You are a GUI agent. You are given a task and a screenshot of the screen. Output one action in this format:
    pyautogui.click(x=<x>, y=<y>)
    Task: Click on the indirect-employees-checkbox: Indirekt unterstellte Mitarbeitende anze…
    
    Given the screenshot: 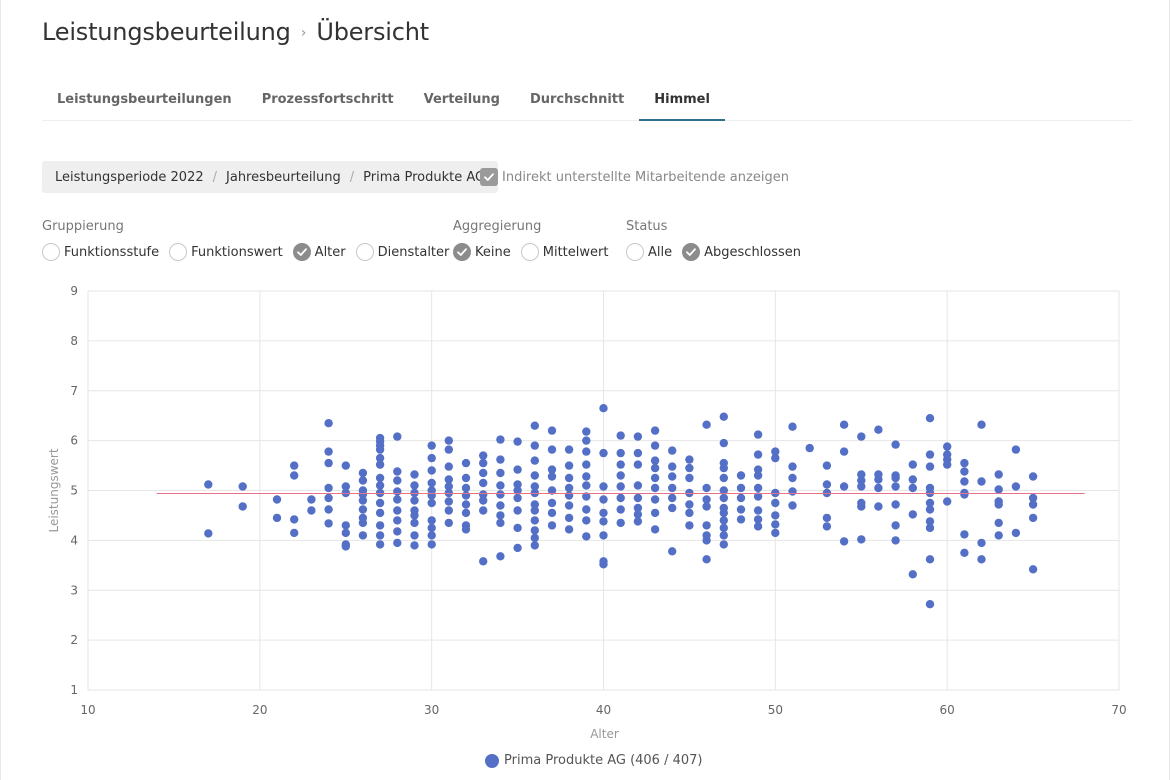 What is the action you would take?
    pyautogui.click(x=634, y=177)
    